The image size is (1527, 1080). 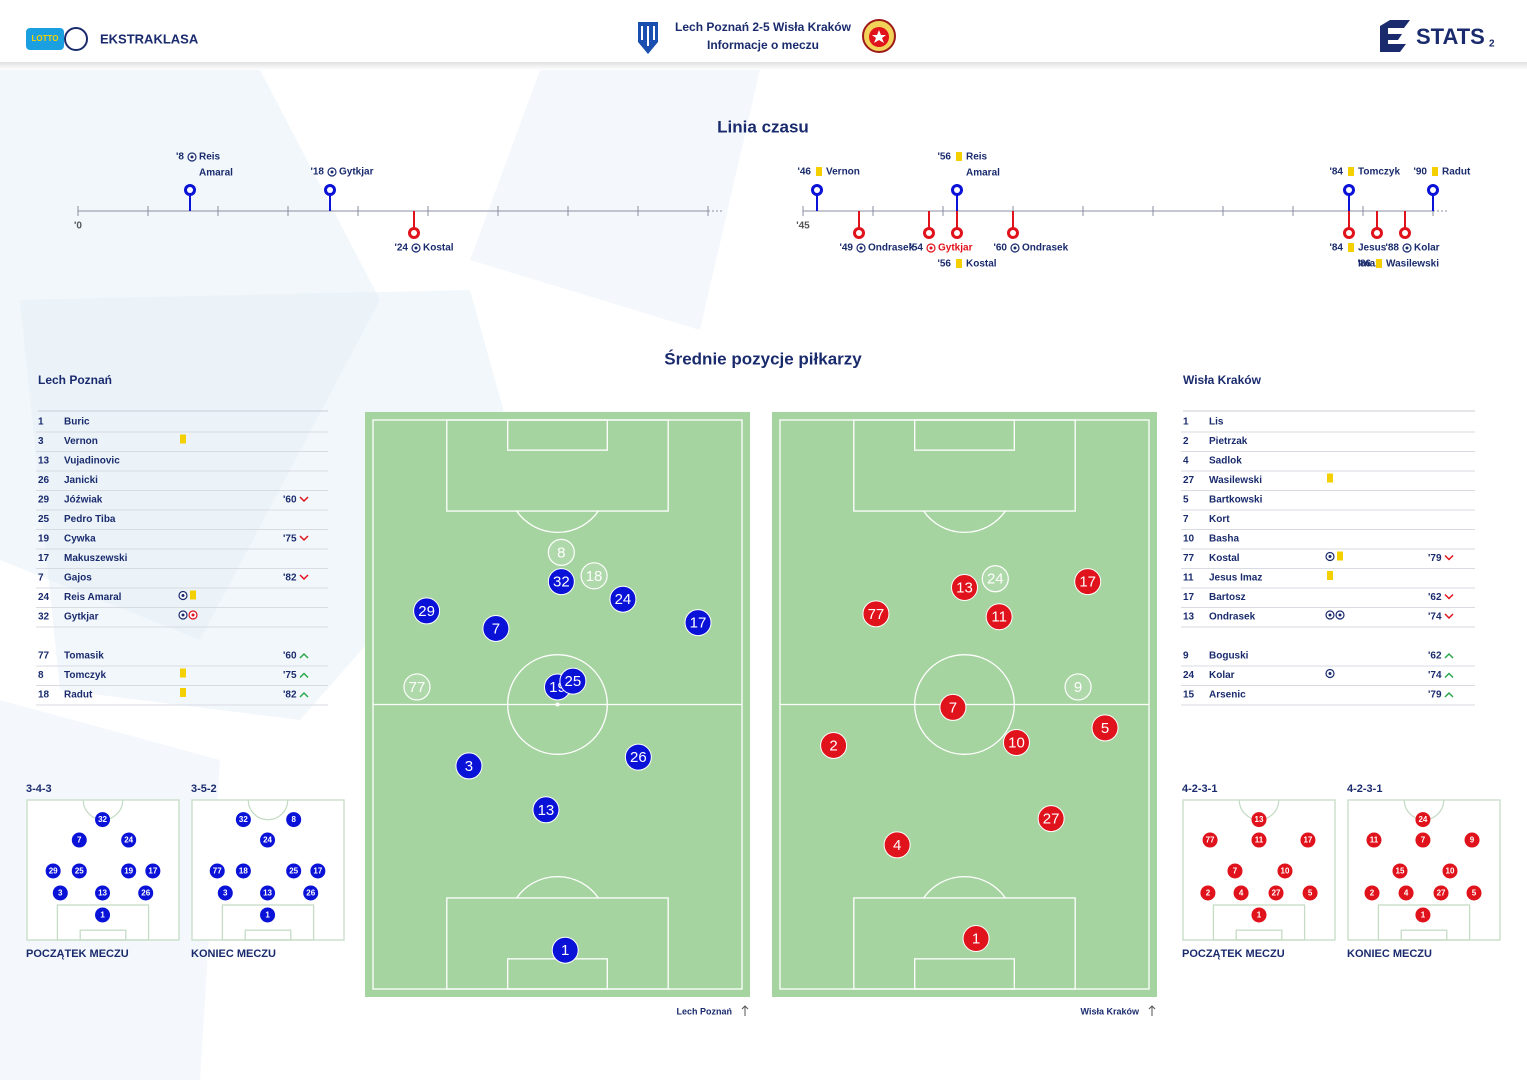 What do you see at coordinates (77, 422) in the screenshot?
I see `player-name: Buric` at bounding box center [77, 422].